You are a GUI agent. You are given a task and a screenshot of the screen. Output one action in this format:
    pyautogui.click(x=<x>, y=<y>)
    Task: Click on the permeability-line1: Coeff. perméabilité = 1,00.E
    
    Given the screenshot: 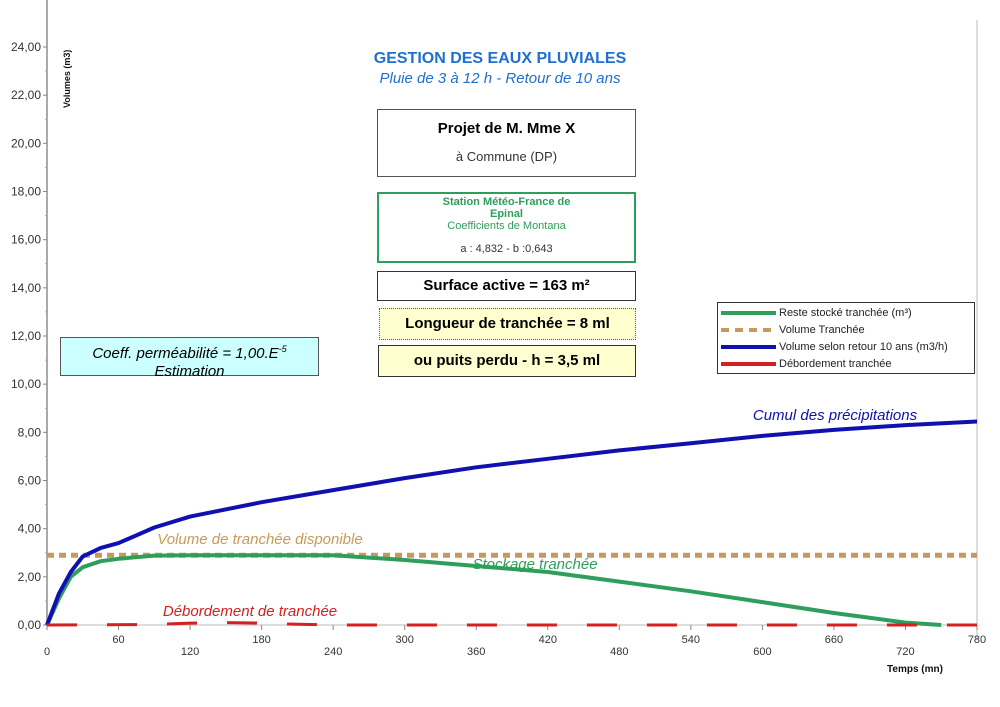 What is the action you would take?
    pyautogui.click(x=185, y=353)
    